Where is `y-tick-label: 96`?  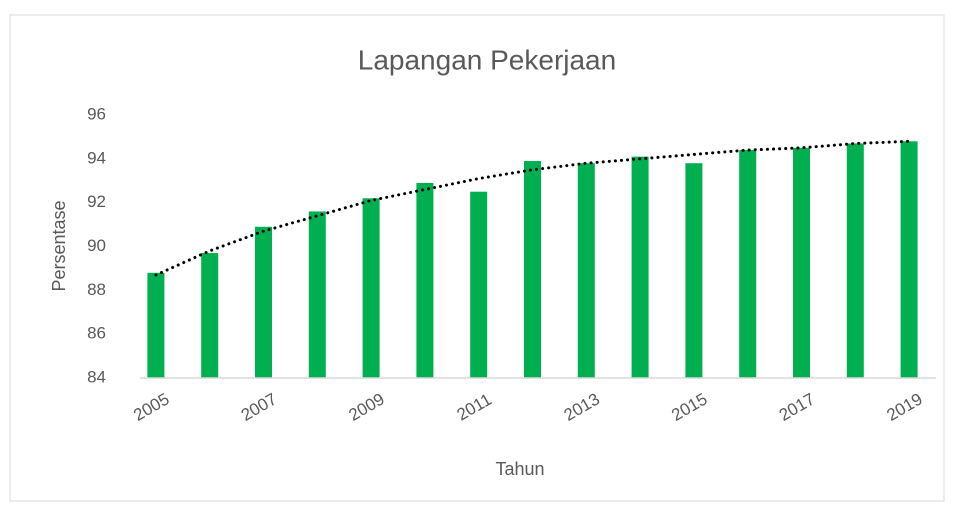
y-tick-label: 96 is located at coordinates (96, 113).